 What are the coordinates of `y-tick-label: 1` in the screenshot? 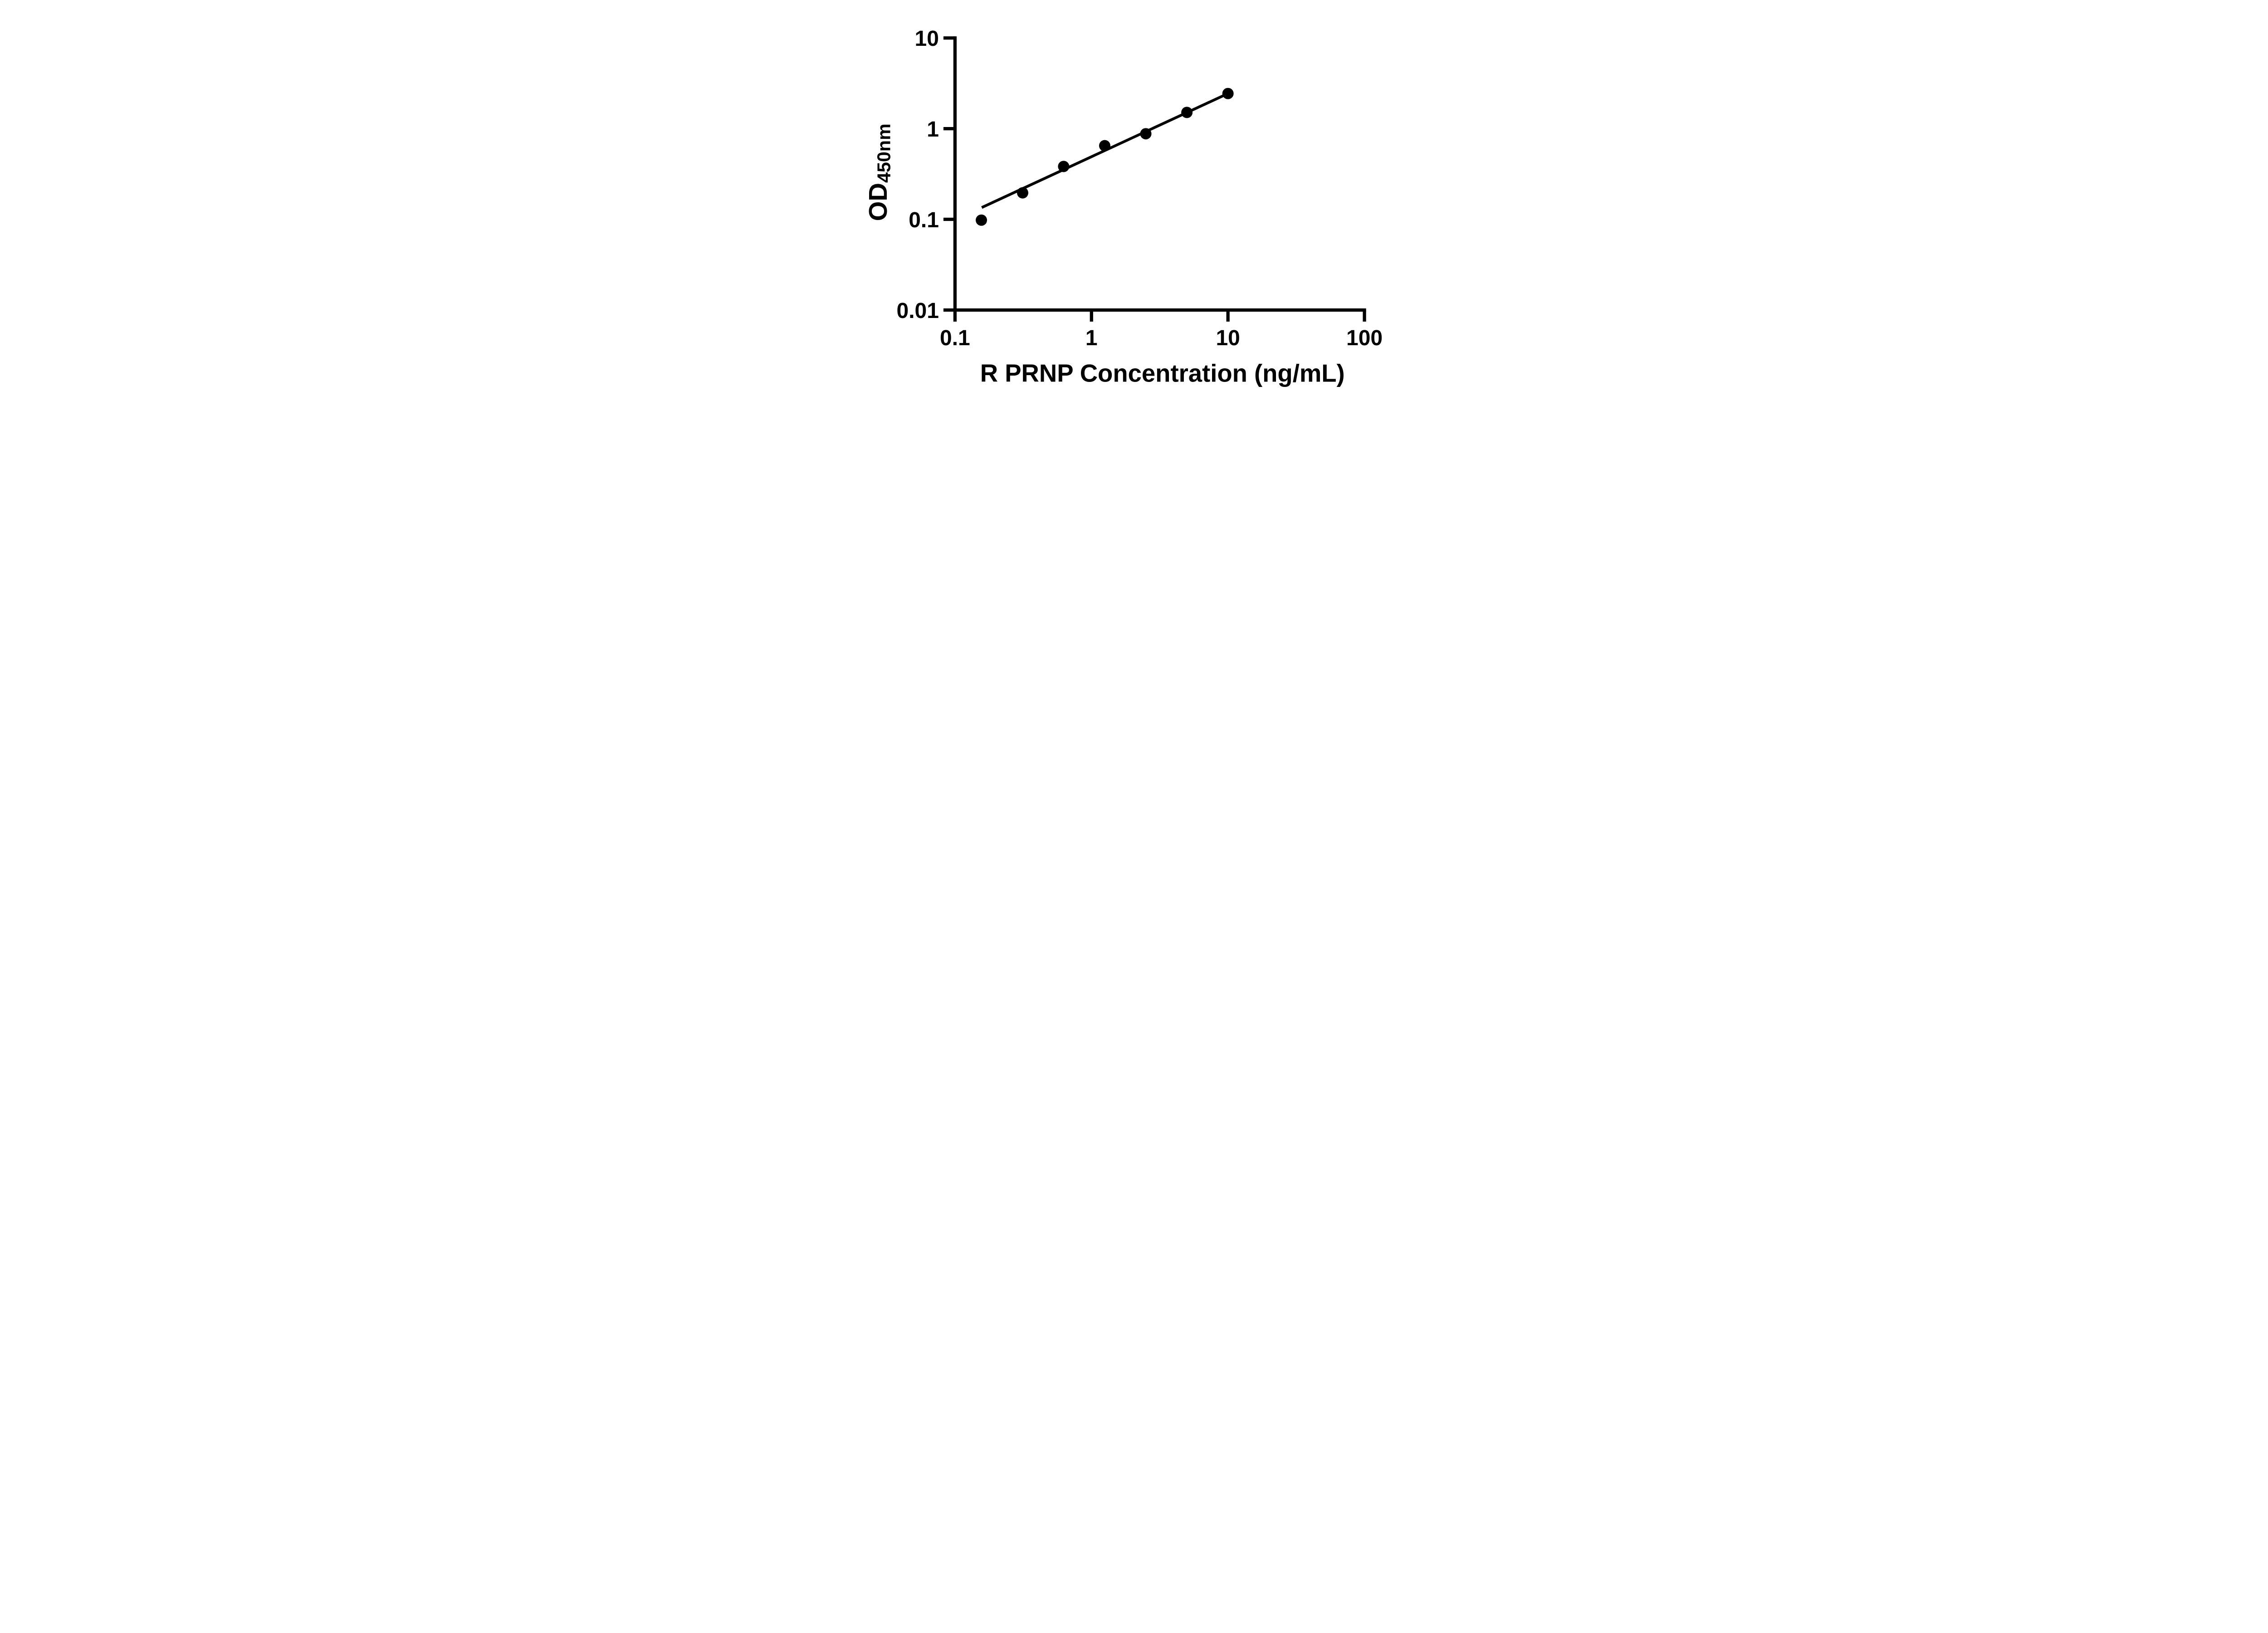 It's located at (933, 129).